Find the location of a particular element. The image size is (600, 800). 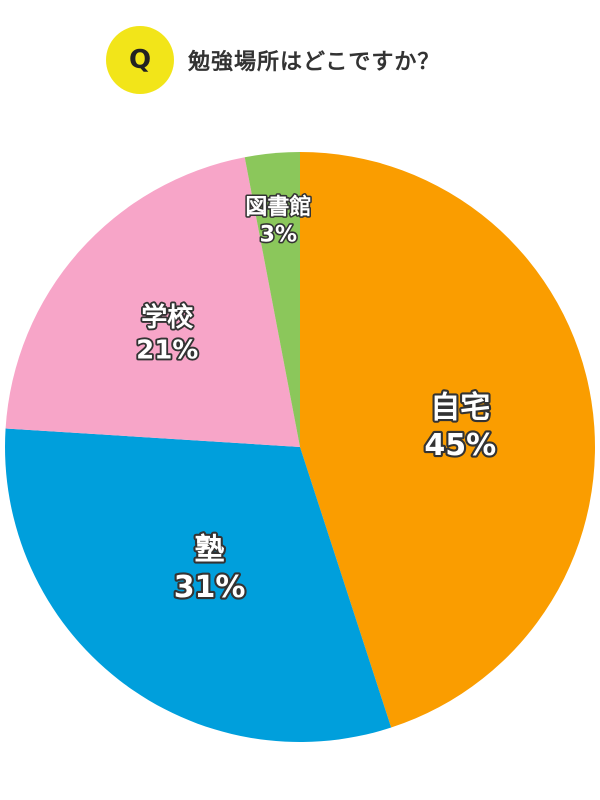

slice-label-cram-school: 塾31% is located at coordinates (210, 568).